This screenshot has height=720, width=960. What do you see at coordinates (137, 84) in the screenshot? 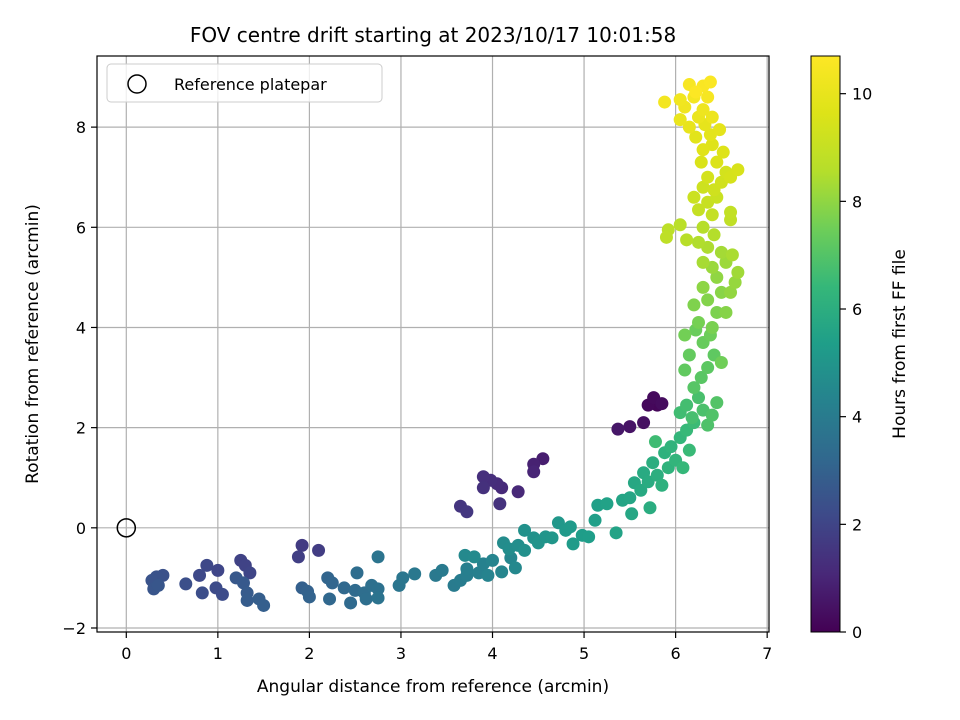
I see `legend-marker-icon` at bounding box center [137, 84].